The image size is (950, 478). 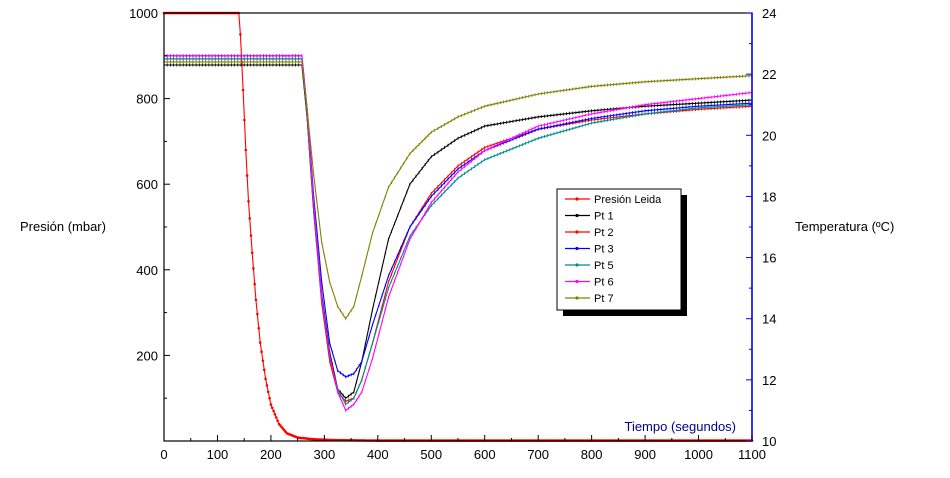 What do you see at coordinates (604, 217) in the screenshot?
I see `legend-label: Pt 1` at bounding box center [604, 217].